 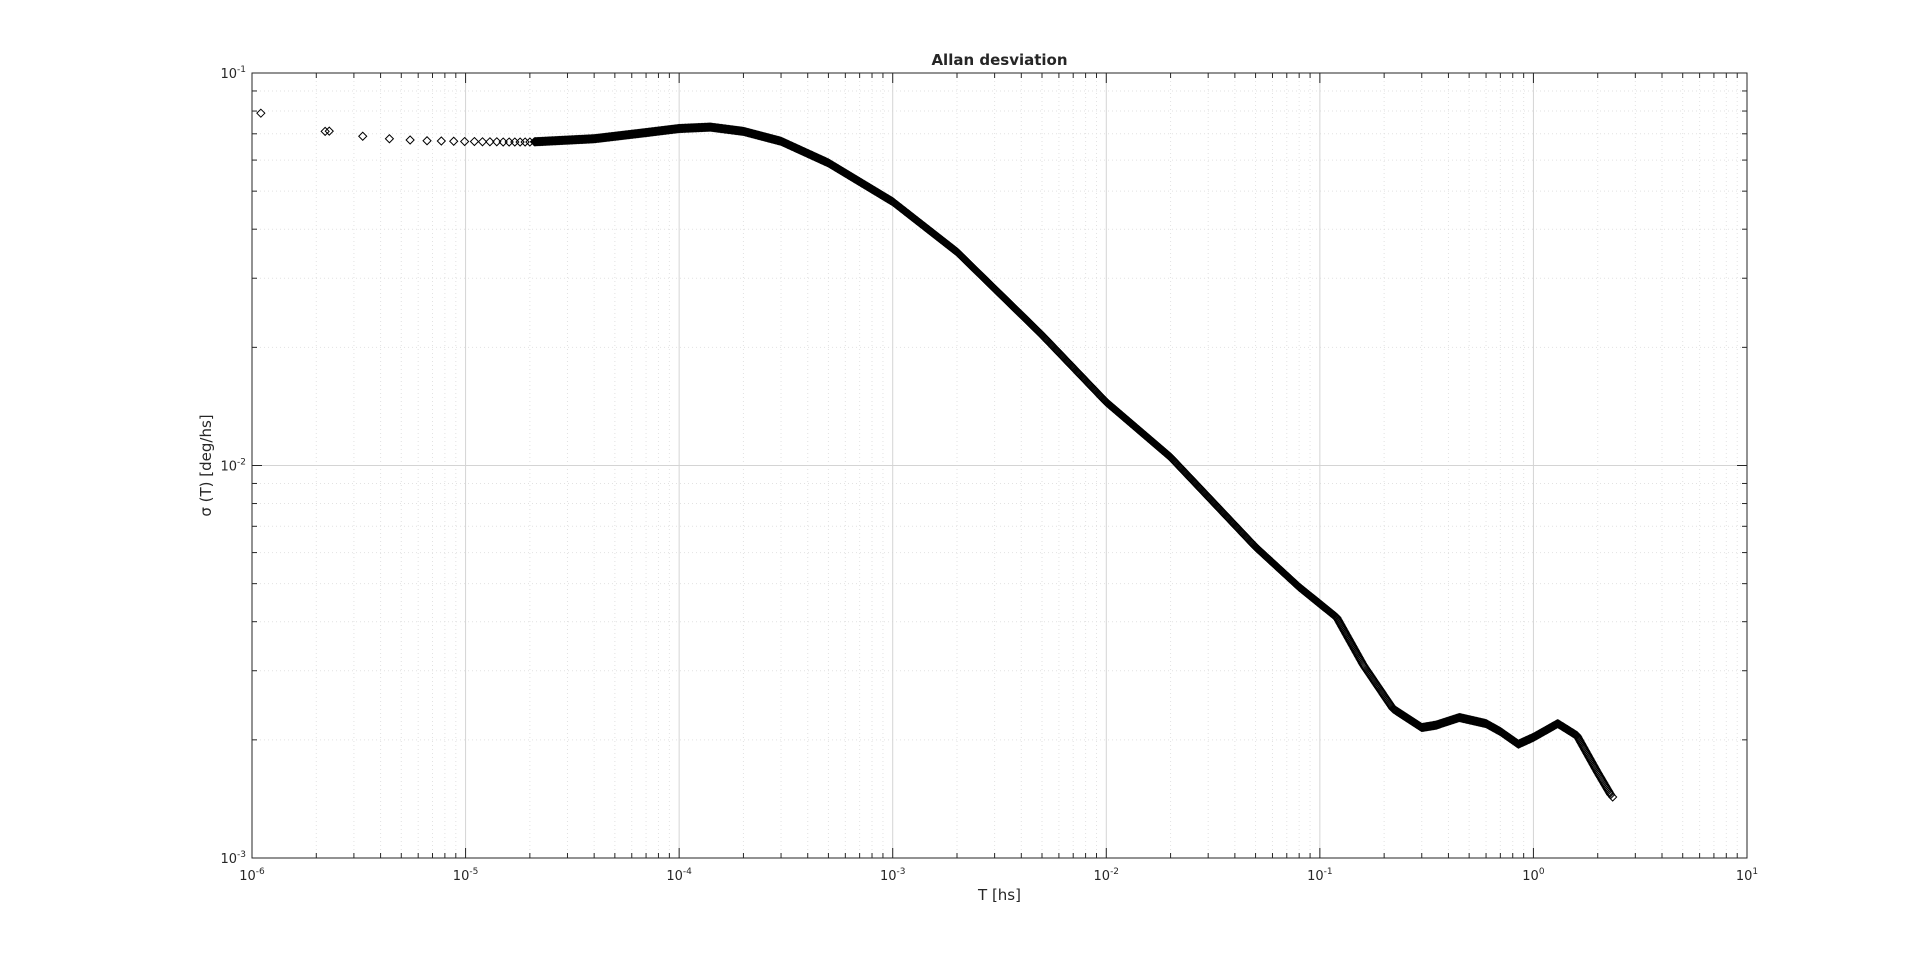 I want to click on y-tick-label: 10⁻¹, so click(x=233, y=73).